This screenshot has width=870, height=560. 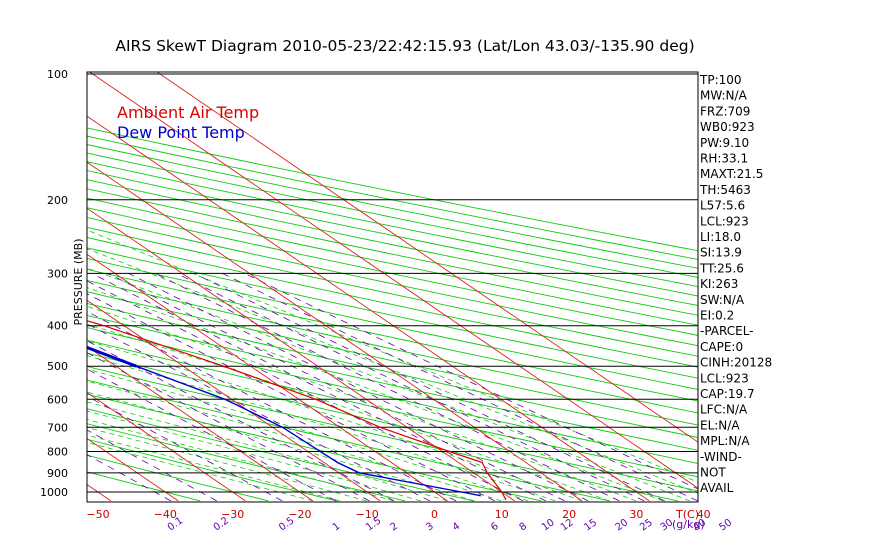 I want to click on index-label: MPL:N/A, so click(x=725, y=441).